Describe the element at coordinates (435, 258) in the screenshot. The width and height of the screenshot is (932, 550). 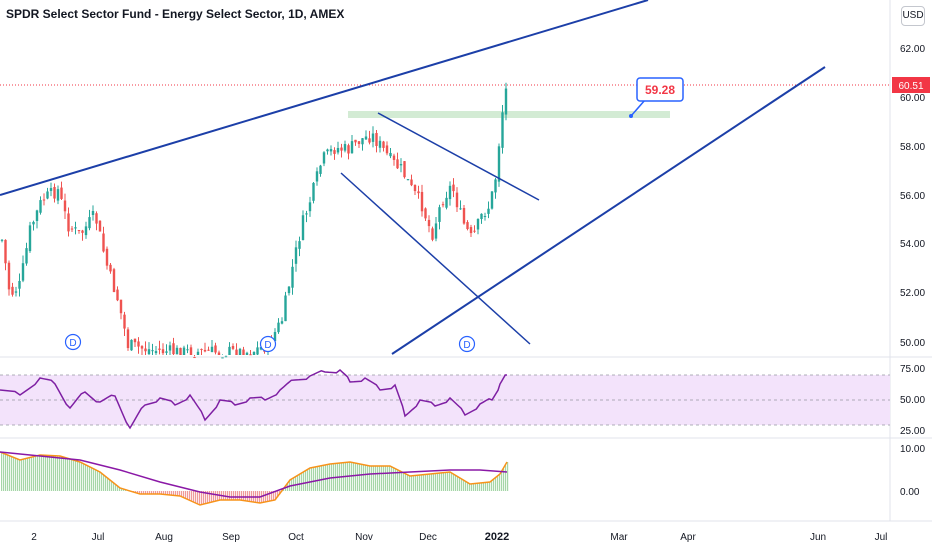
I see `wedge-lower-line` at that location.